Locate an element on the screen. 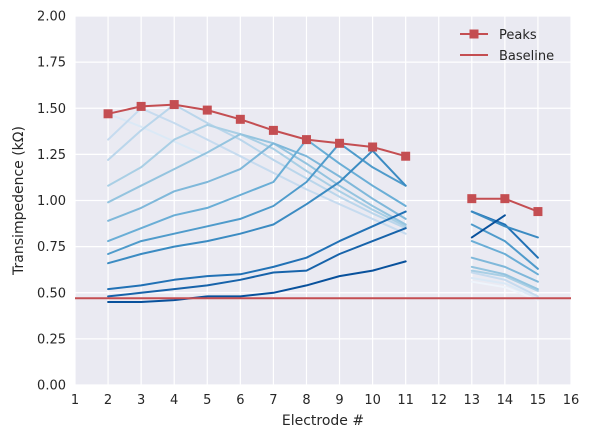 The width and height of the screenshot is (590, 439). legend-peaks-marker is located at coordinates (474, 34).